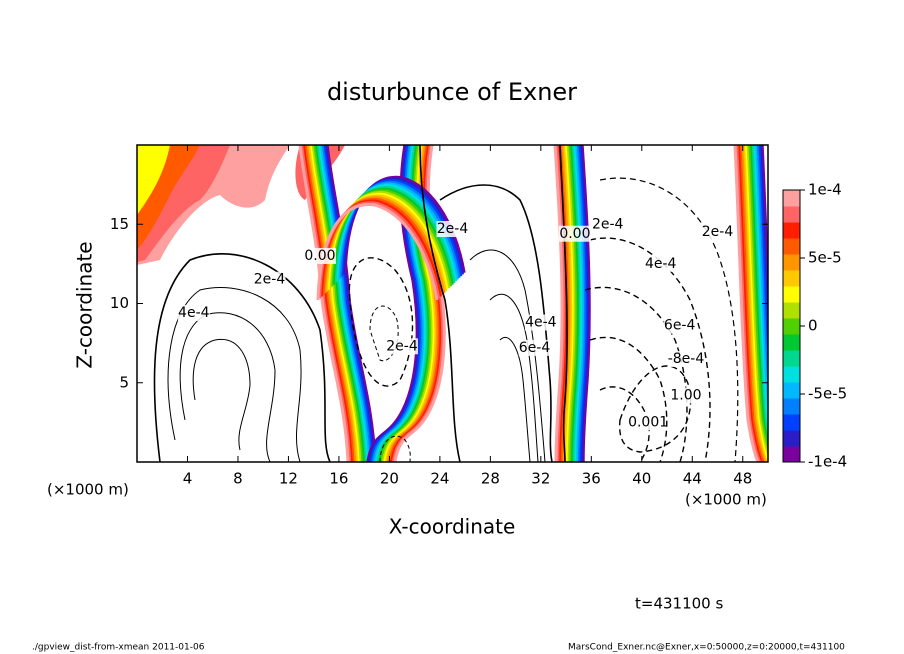 This screenshot has width=904, height=654. I want to click on x-unit-label: (×1000 m), so click(88, 490).